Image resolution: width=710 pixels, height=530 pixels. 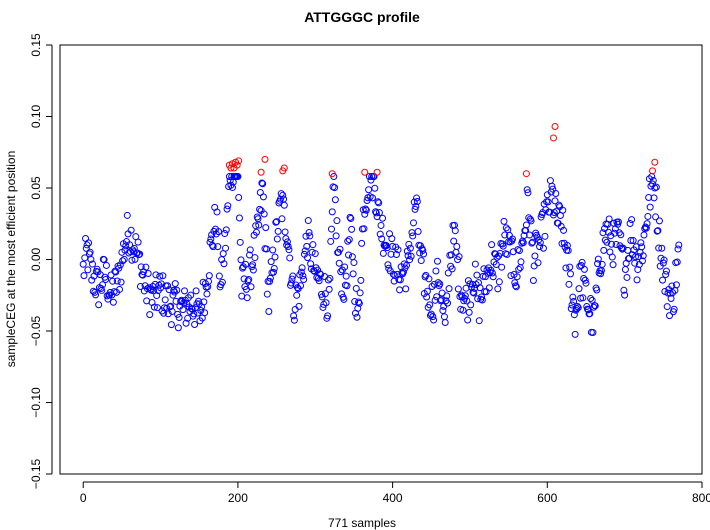 What do you see at coordinates (36, 330) in the screenshot?
I see `y-tick-label: −0.05` at bounding box center [36, 330].